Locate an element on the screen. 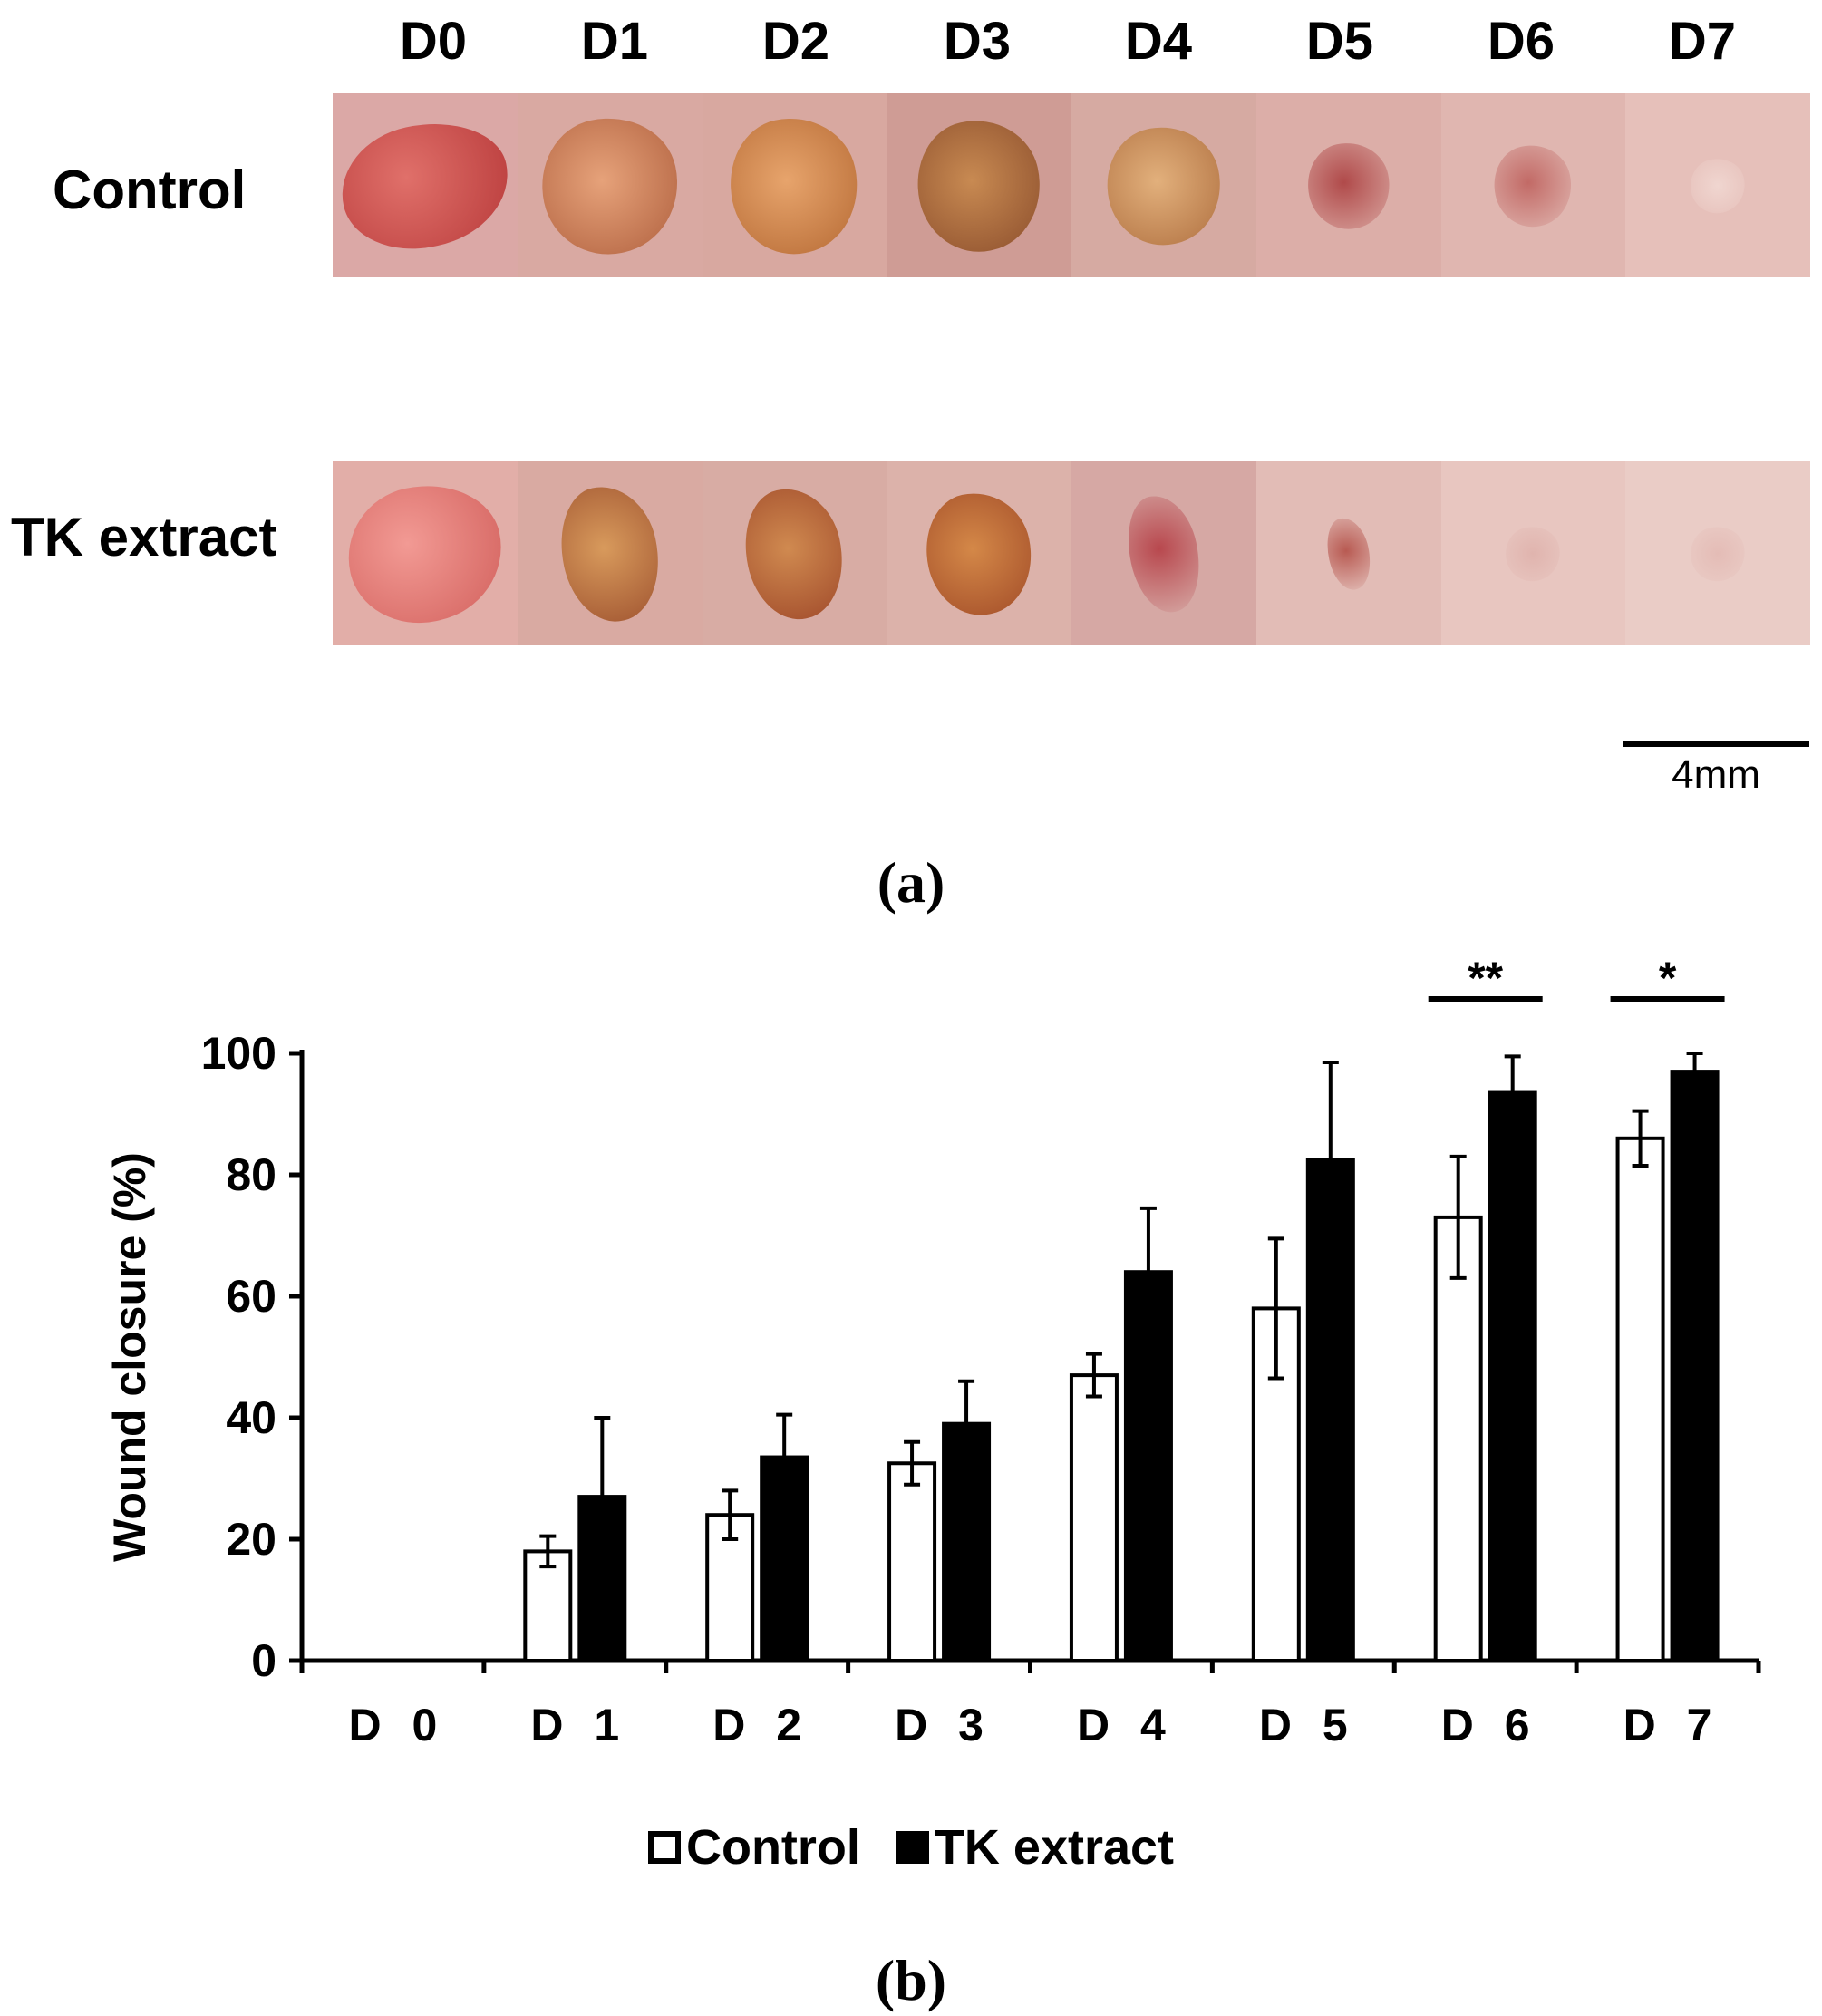 This screenshot has height=2016, width=1822. legend-label-tk-extract: TK extract is located at coordinates (1054, 1848).